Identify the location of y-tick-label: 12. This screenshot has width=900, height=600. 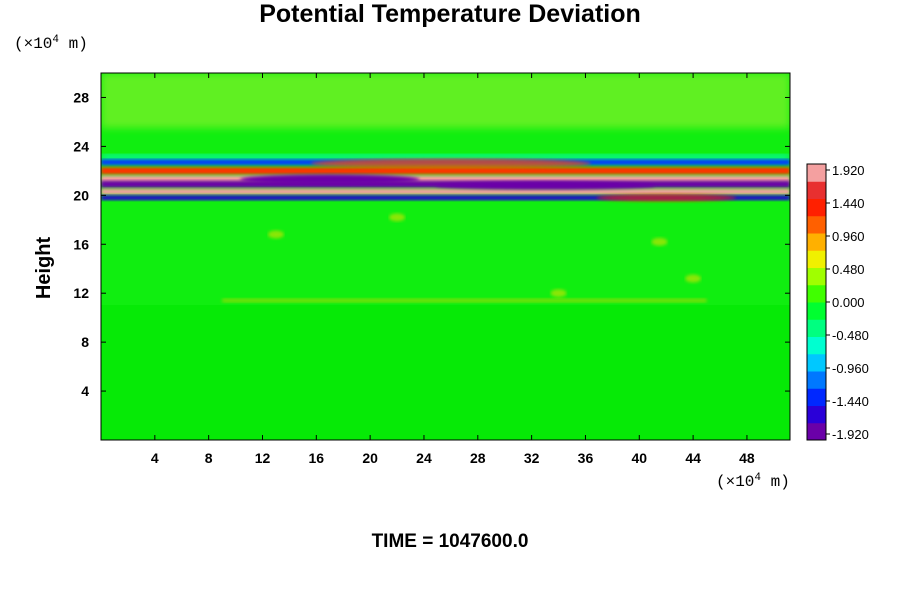
(81, 293).